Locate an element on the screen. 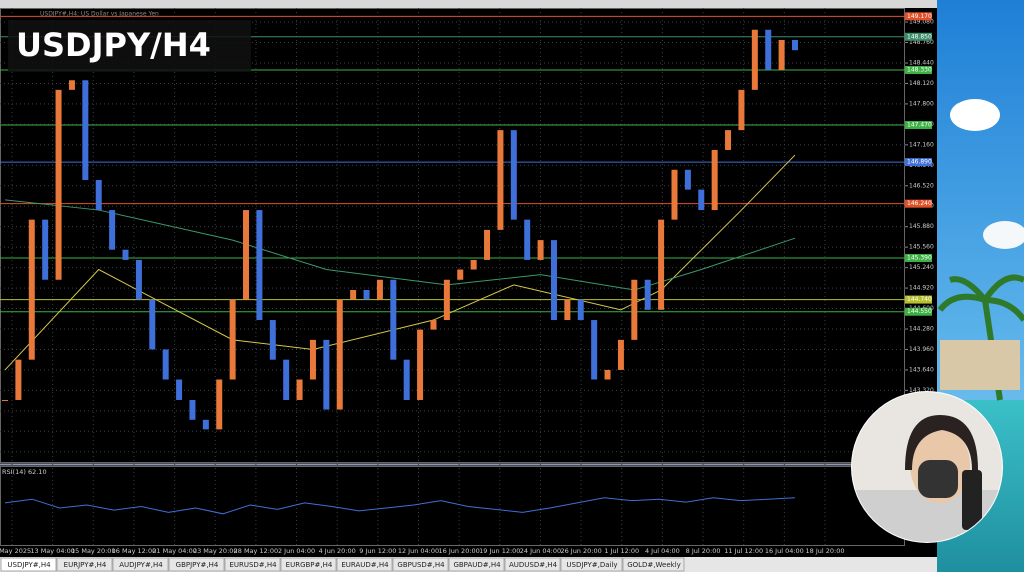 The width and height of the screenshot is (1024, 572). tab-label: EURAUD#,H4 is located at coordinates (365, 565).